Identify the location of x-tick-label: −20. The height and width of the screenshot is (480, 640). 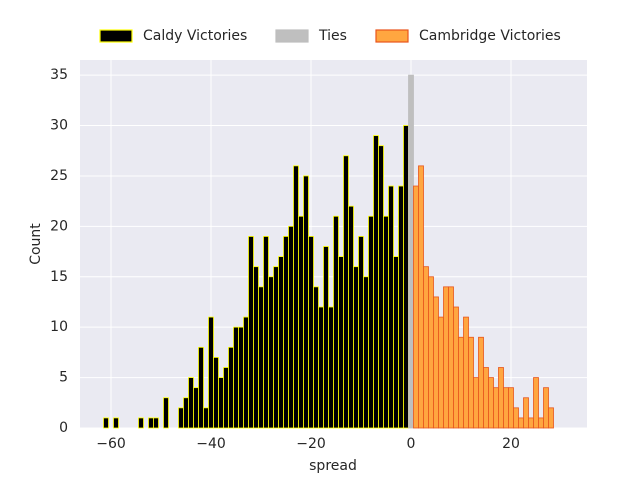
(311, 444).